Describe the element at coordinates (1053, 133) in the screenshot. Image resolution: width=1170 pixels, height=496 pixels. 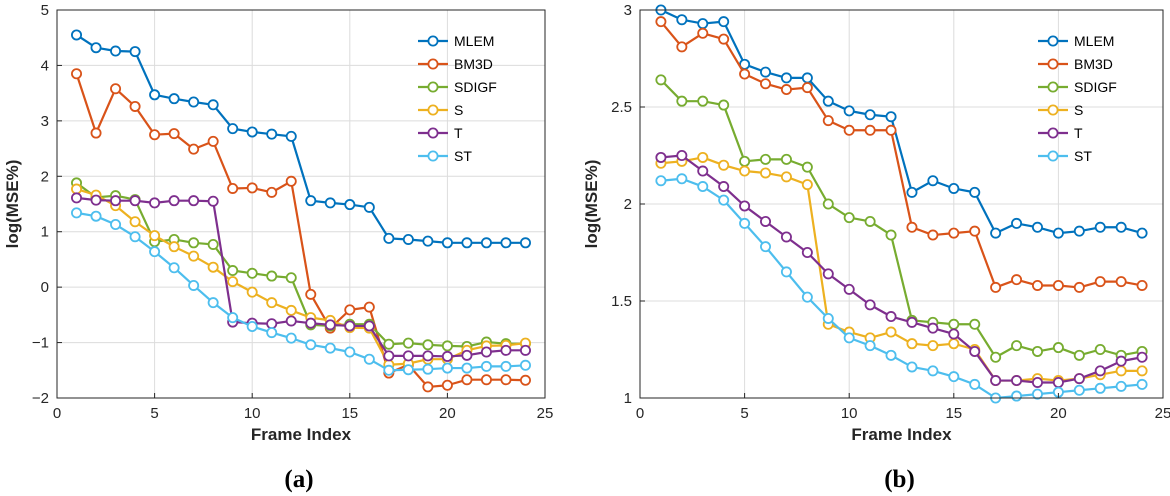
I see `legend-marker-t` at that location.